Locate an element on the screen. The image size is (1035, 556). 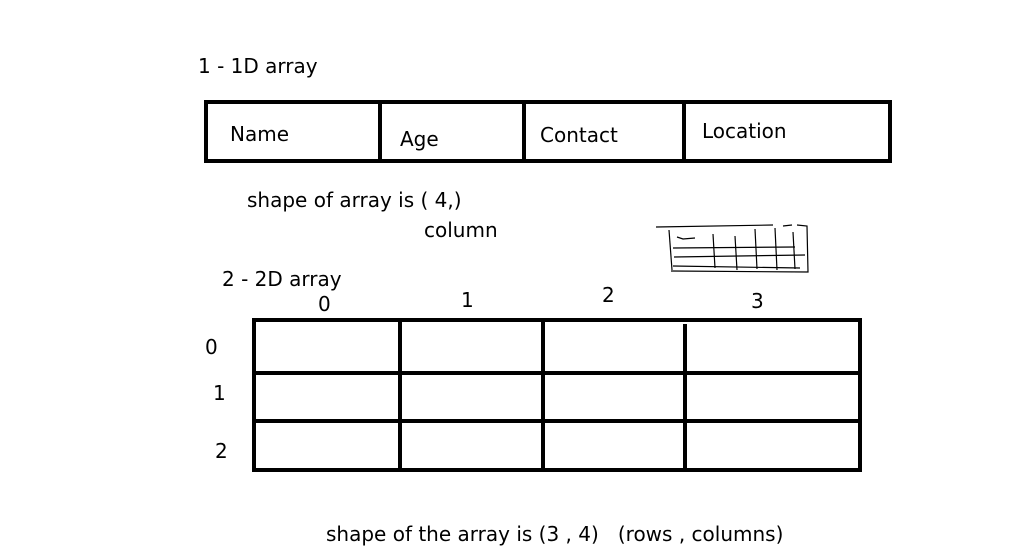
array-1d-cell-age: Age is located at coordinates (452, 131).